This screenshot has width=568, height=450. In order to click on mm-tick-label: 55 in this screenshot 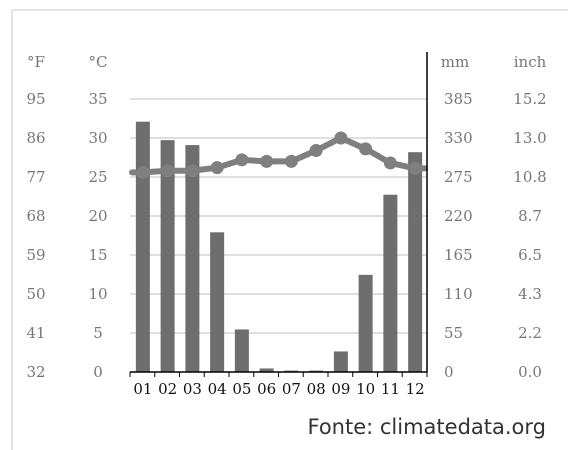, I will do `click(453, 333)`.